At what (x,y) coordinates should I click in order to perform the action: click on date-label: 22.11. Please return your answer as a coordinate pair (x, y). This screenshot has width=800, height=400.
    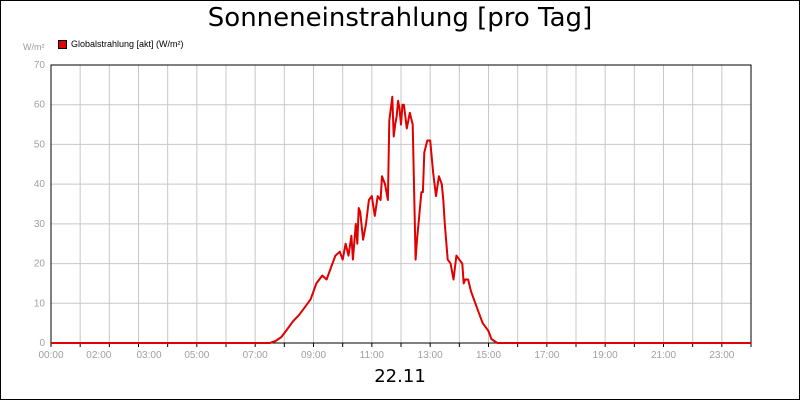
    Looking at the image, I should click on (400, 376).